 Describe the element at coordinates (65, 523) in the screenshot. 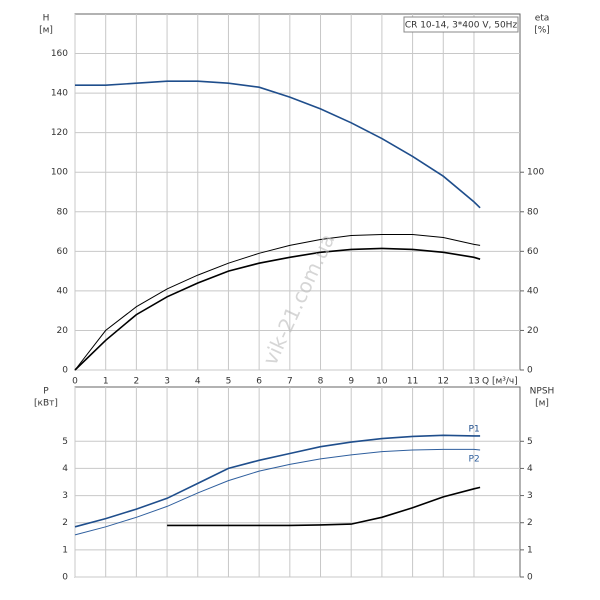

I see `y-tick-label: 2` at that location.